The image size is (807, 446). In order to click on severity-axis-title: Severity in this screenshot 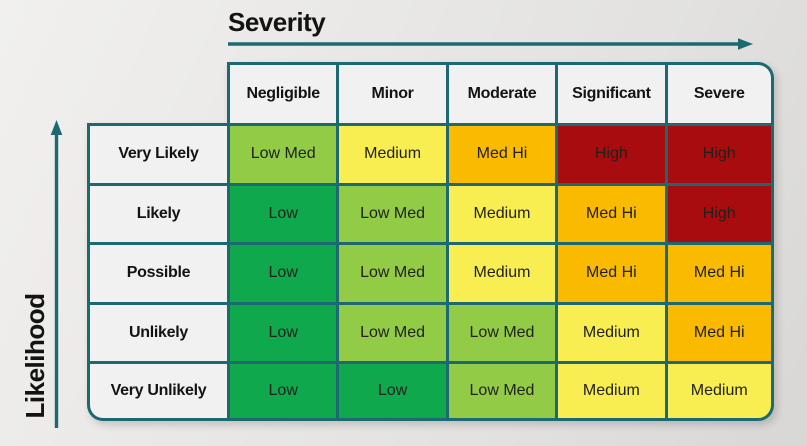, I will do `click(277, 22)`.